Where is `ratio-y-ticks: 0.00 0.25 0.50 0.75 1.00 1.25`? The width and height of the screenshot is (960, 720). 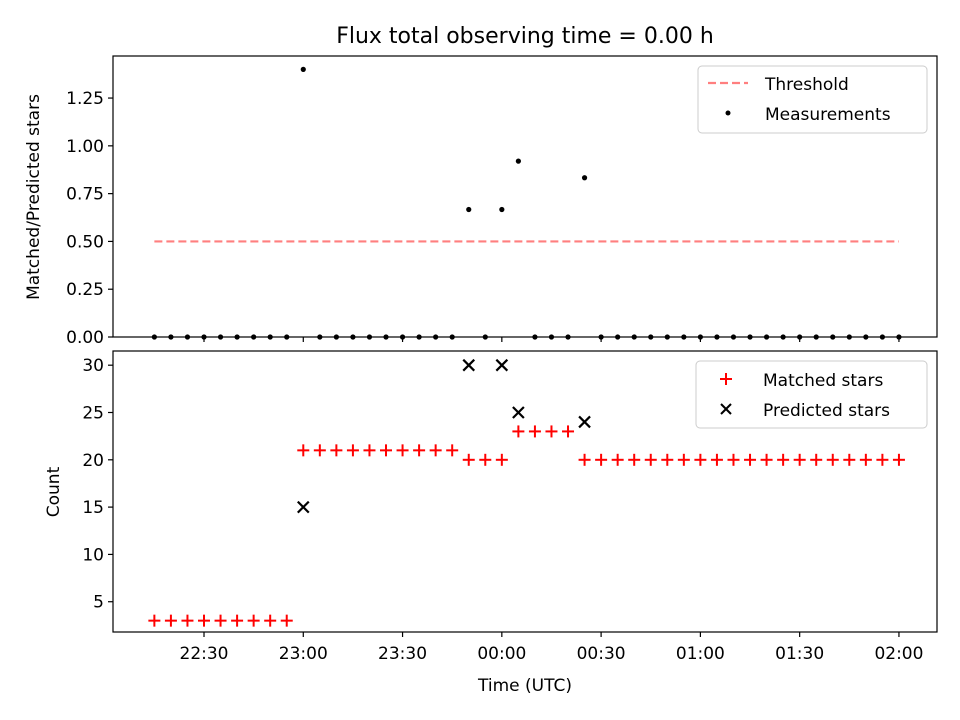
ratio-y-ticks: 0.00 0.25 0.50 0.75 1.00 1.25 is located at coordinates (89, 218).